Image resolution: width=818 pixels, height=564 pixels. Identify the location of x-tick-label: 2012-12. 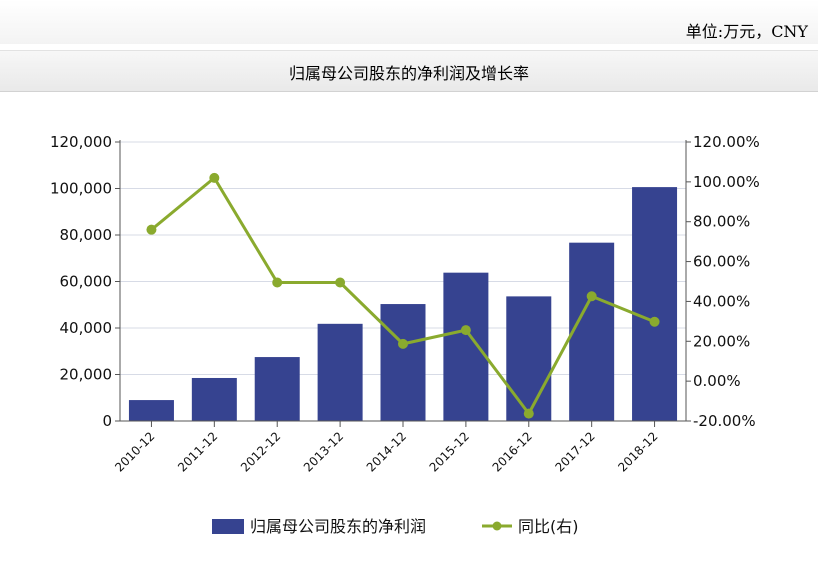
(260, 451).